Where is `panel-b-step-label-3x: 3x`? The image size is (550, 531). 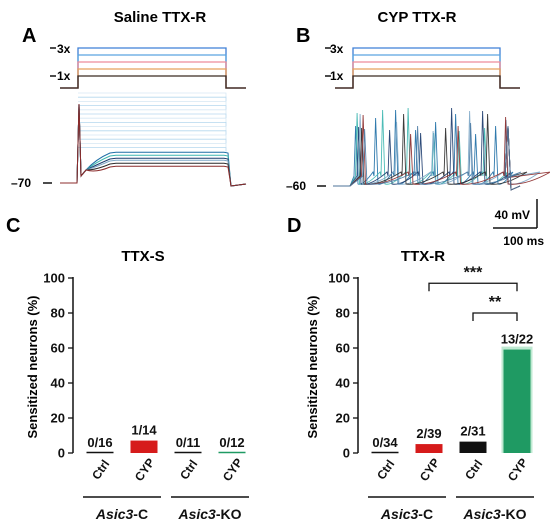 panel-b-step-label-3x: 3x is located at coordinates (337, 49).